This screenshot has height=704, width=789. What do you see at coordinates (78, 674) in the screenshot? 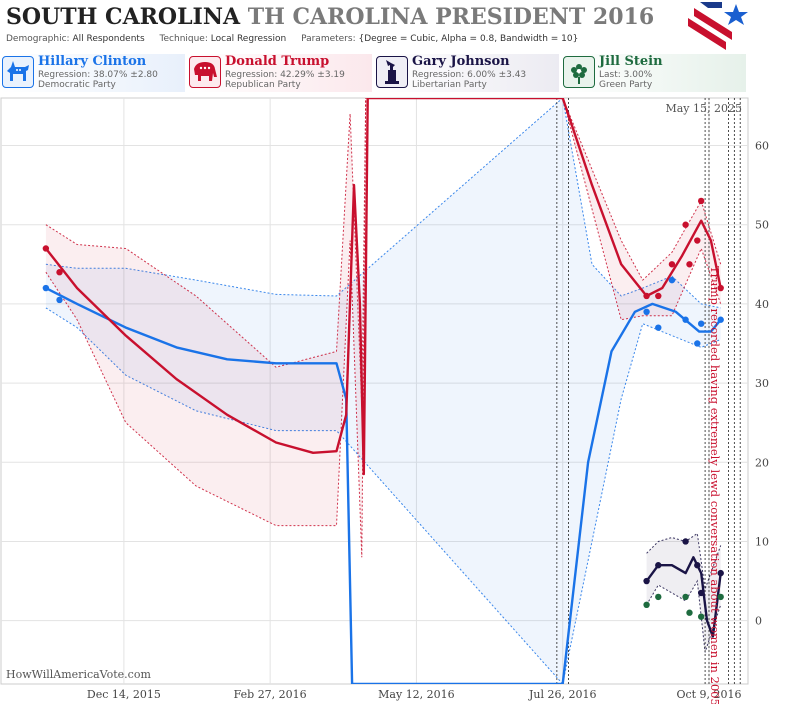
I see `watermark: HowWillAmericaVote.com` at bounding box center [78, 674].